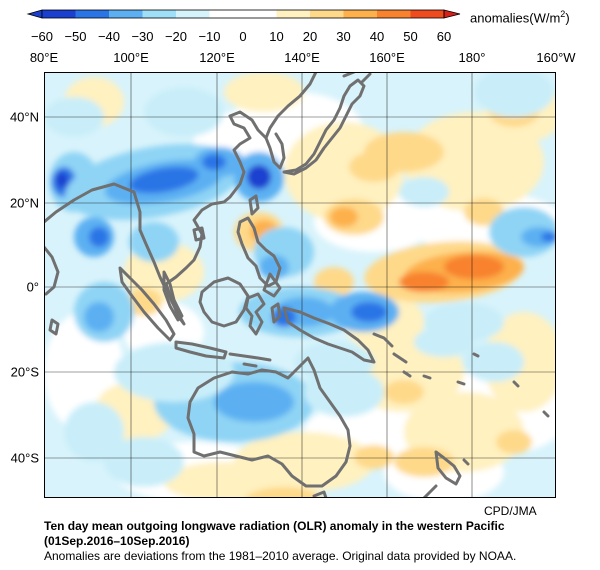  I want to click on colorbar-tick-label: −60, so click(42, 36).